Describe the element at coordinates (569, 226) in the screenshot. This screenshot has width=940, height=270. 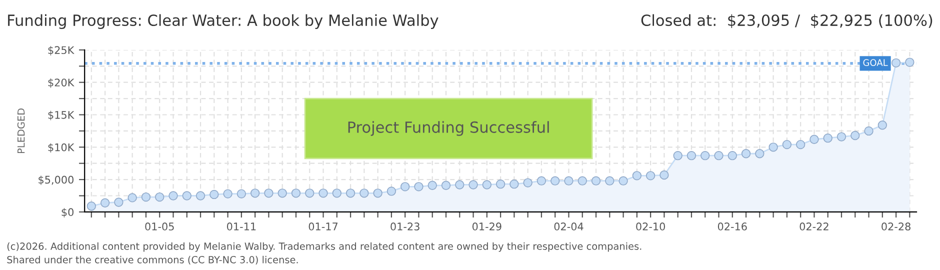
I see `x-tick-label: 02-04` at that location.